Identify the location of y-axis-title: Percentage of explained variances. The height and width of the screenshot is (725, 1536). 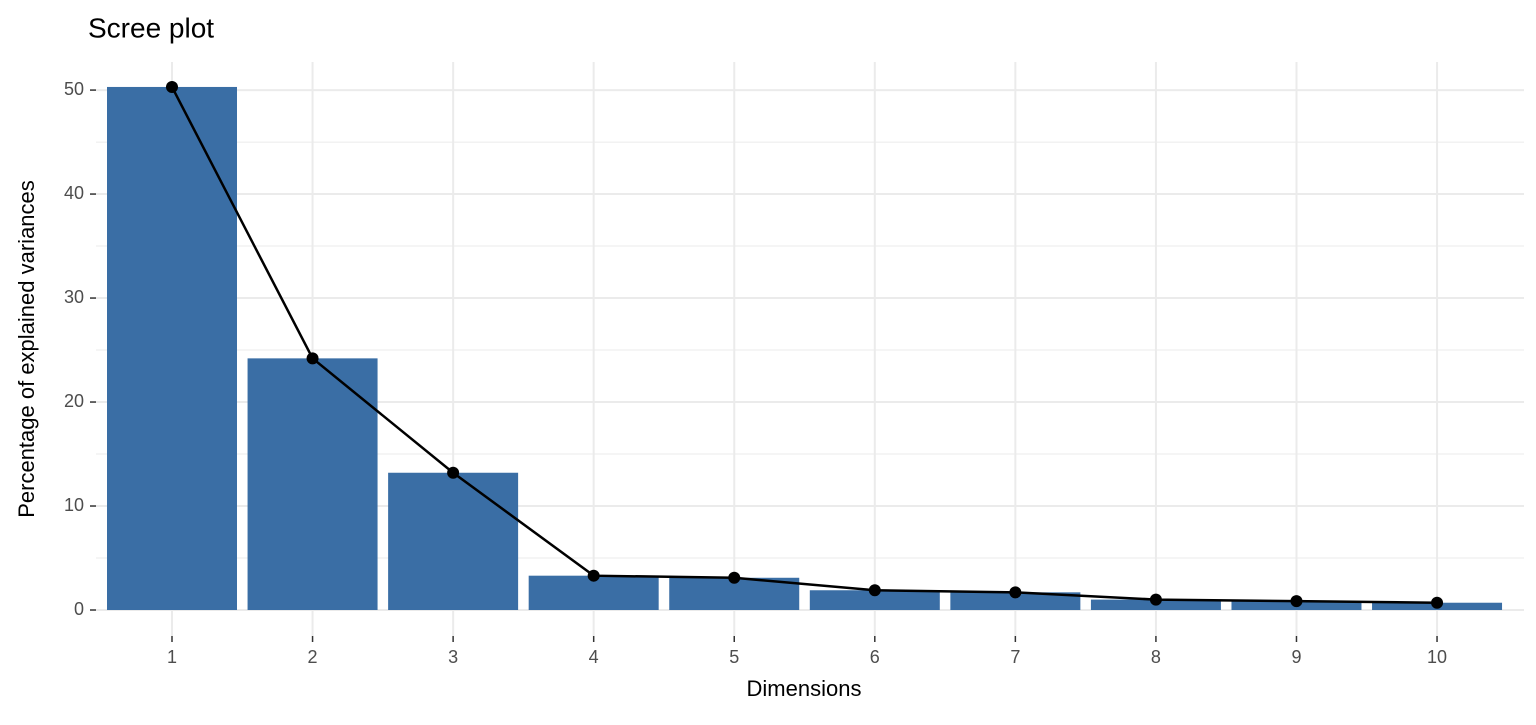
(26, 349).